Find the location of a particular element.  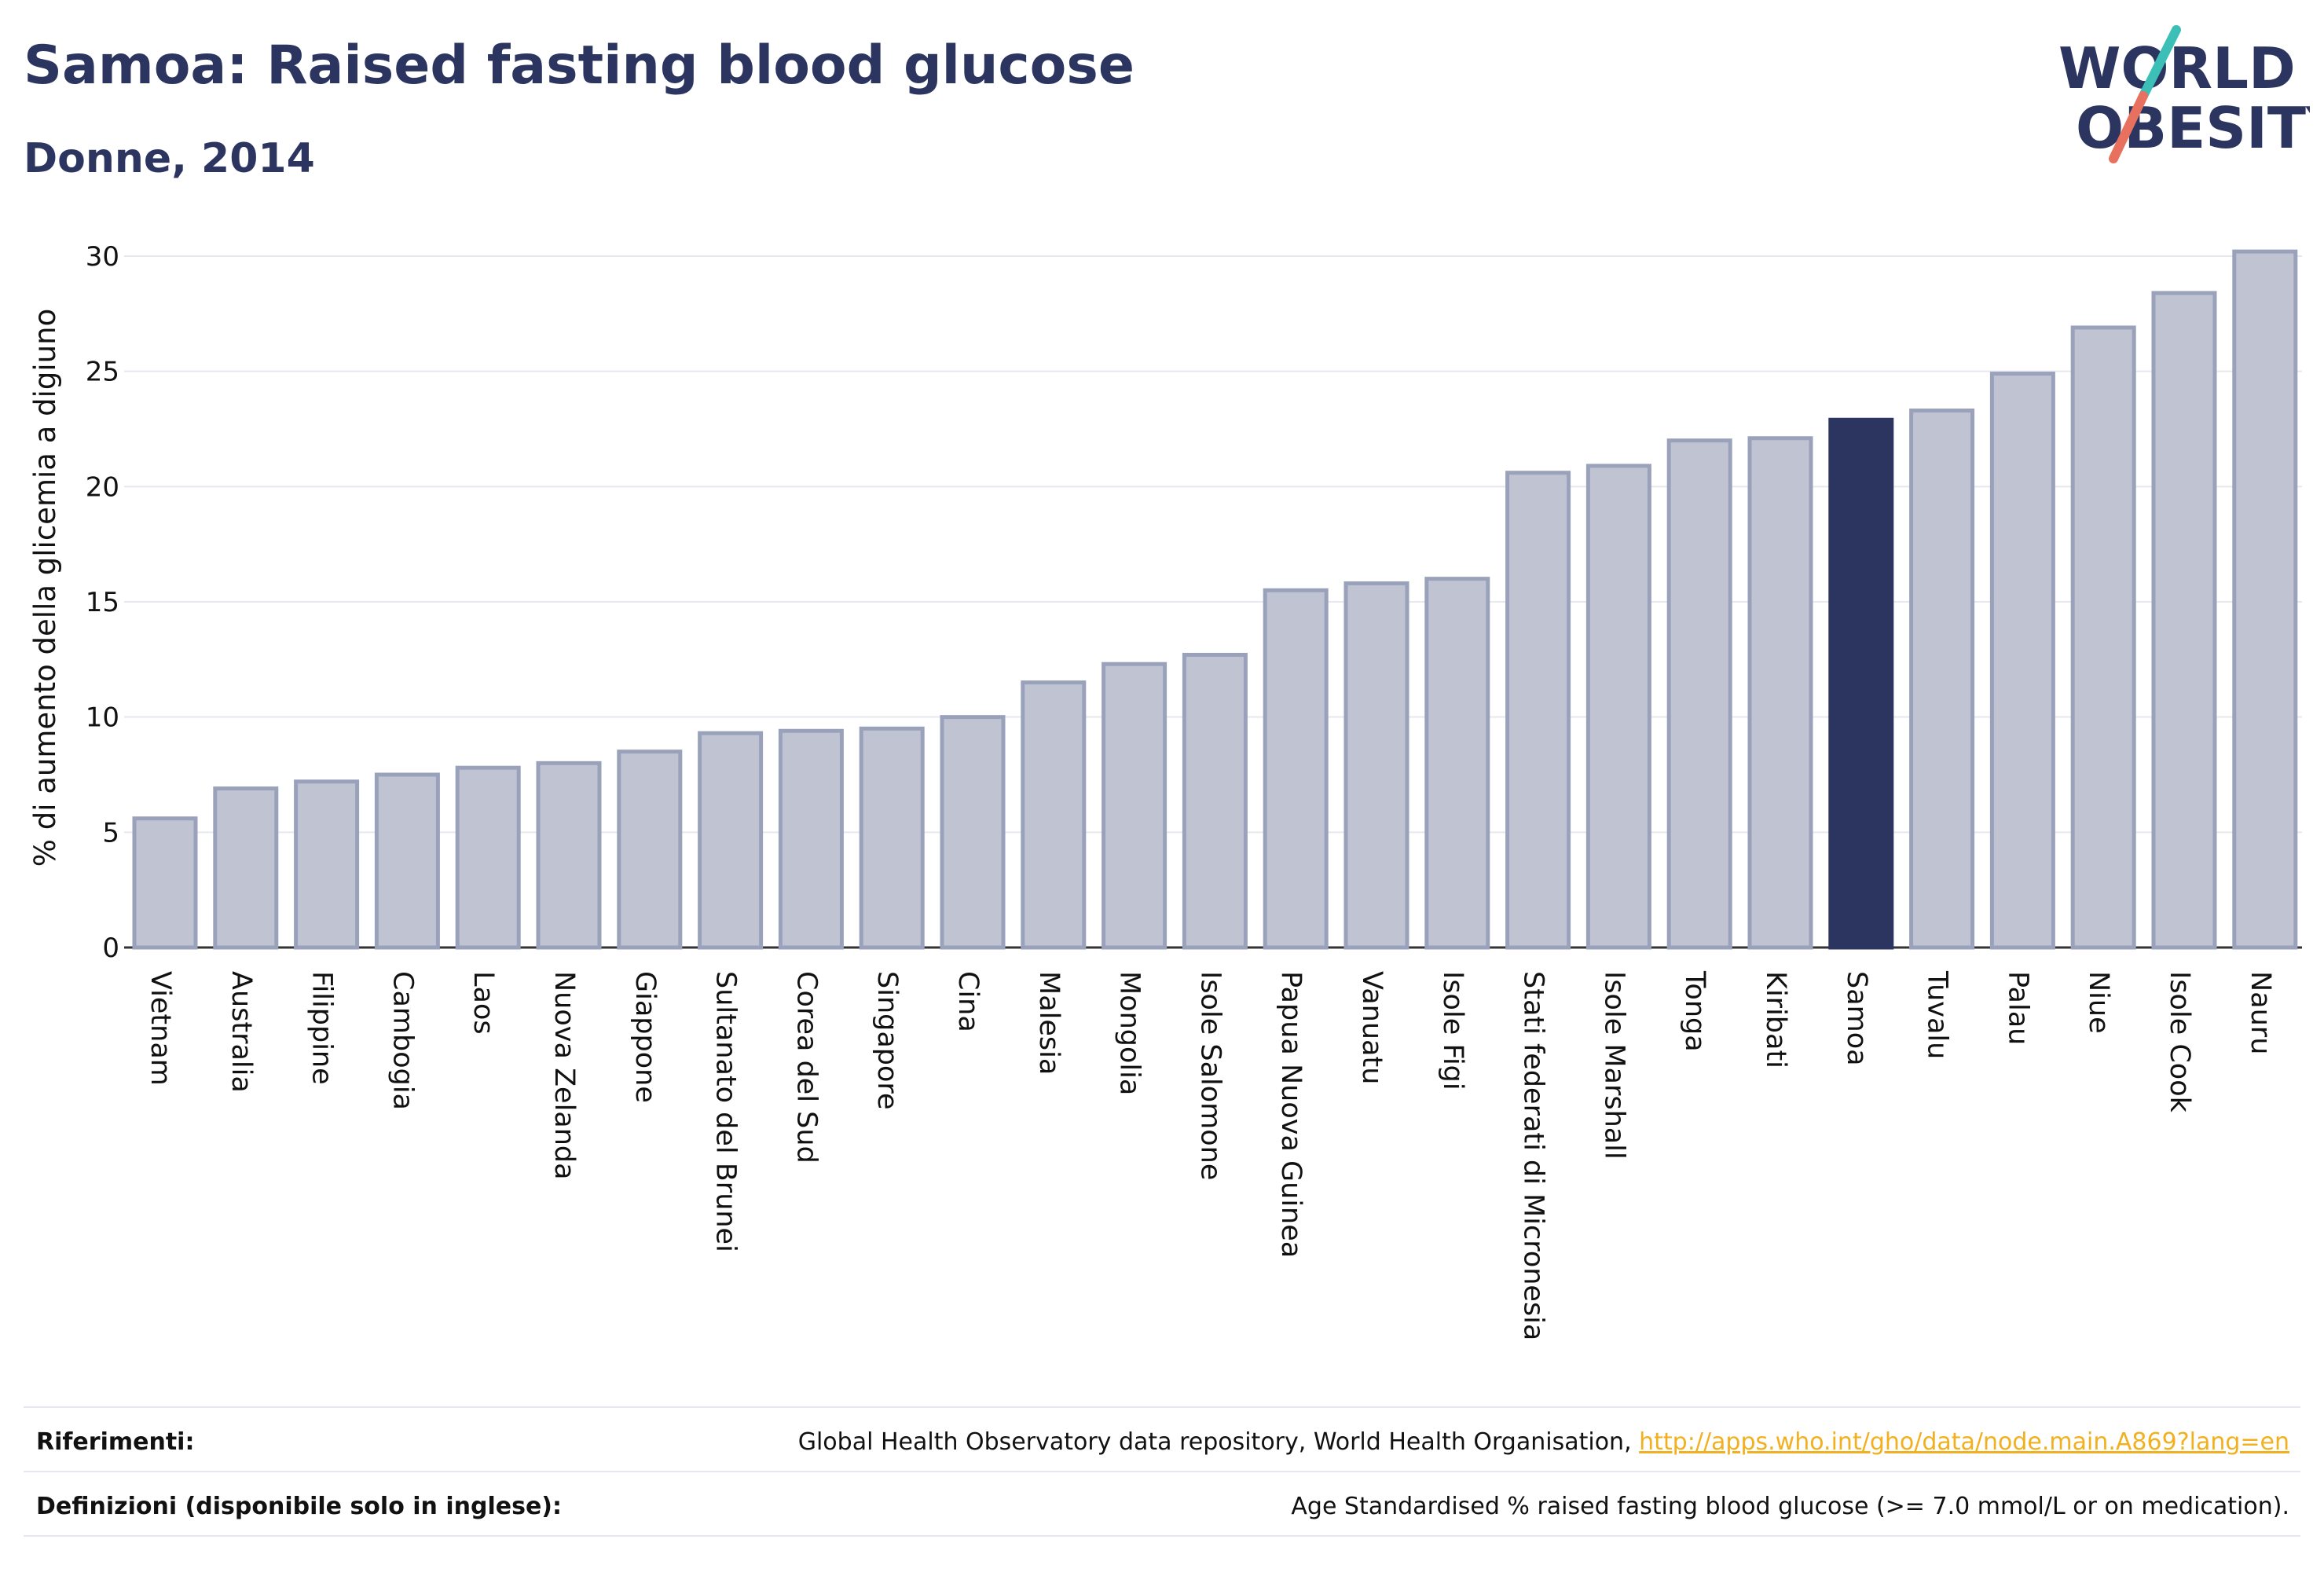

logo-text-world: WORLD is located at coordinates (2177, 68).